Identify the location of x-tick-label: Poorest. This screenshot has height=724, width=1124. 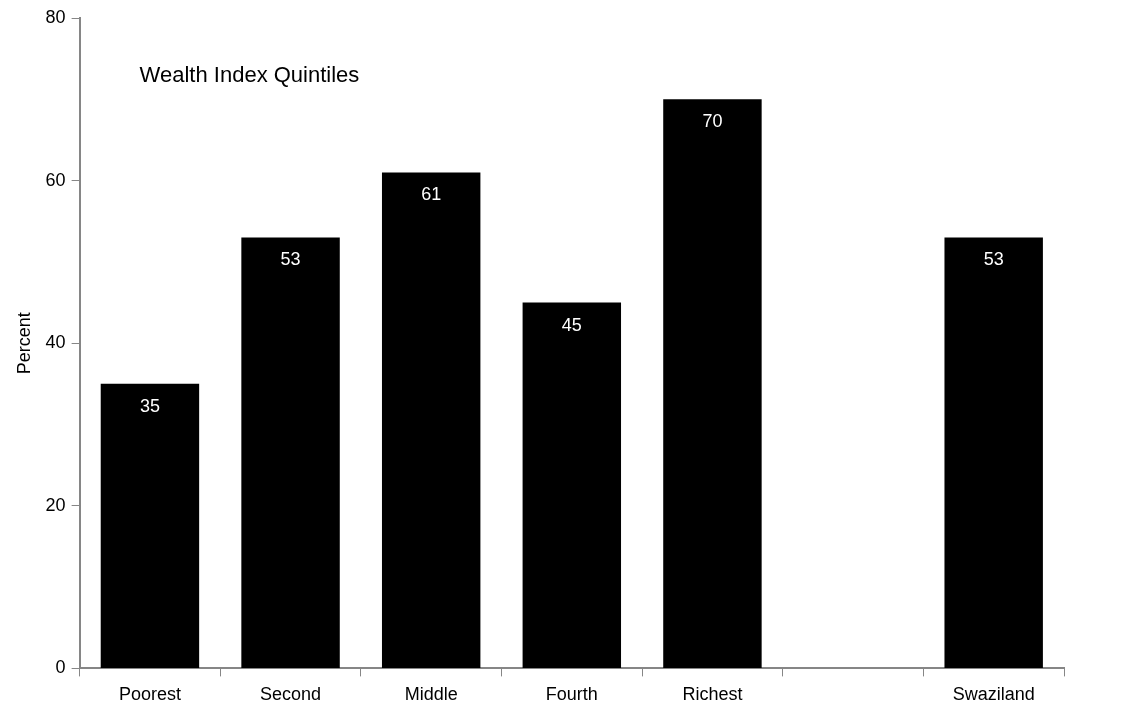
(149, 694).